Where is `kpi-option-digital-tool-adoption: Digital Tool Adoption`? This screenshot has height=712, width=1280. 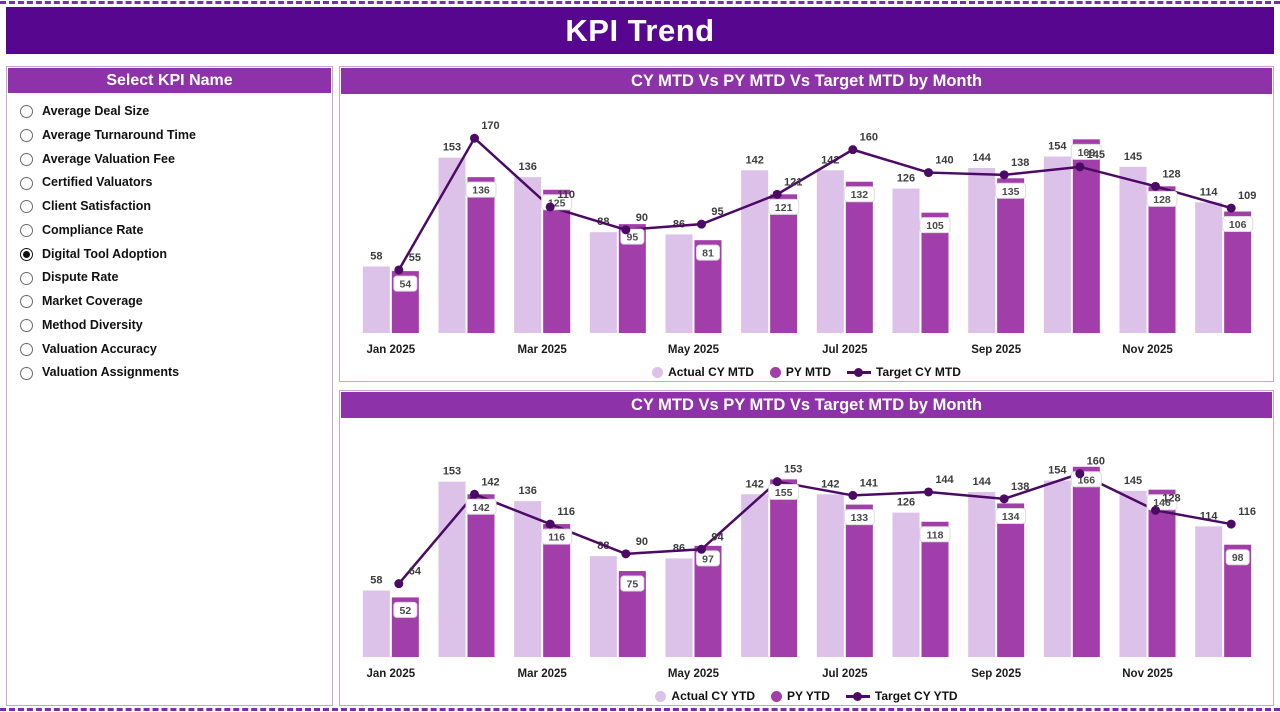 kpi-option-digital-tool-adoption: Digital Tool Adoption is located at coordinates (169, 255).